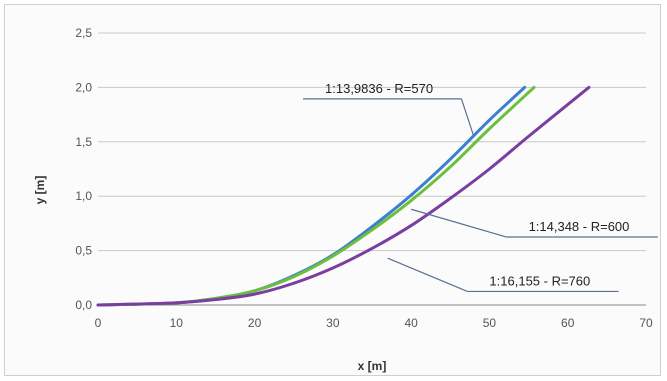 The height and width of the screenshot is (381, 667). What do you see at coordinates (83, 251) in the screenshot?
I see `y-tick-label: 0,5` at bounding box center [83, 251].